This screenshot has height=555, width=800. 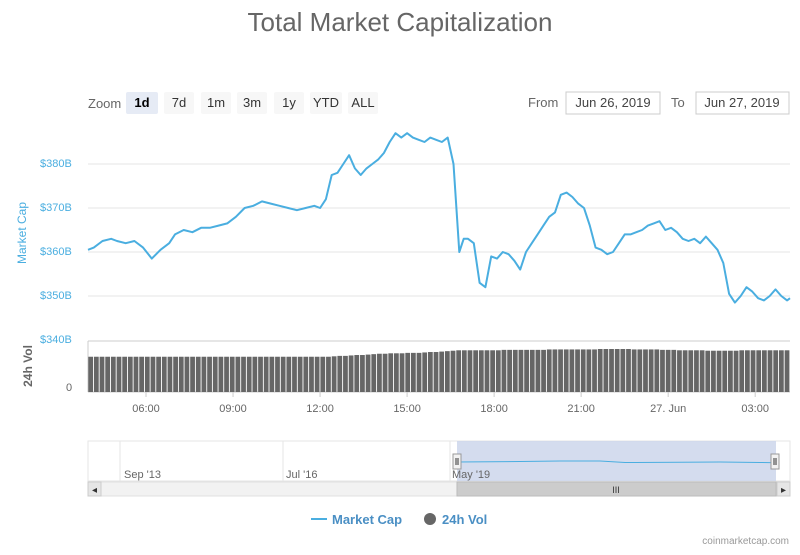 What do you see at coordinates (56, 252) in the screenshot?
I see `y-tick-label: $360B` at bounding box center [56, 252].